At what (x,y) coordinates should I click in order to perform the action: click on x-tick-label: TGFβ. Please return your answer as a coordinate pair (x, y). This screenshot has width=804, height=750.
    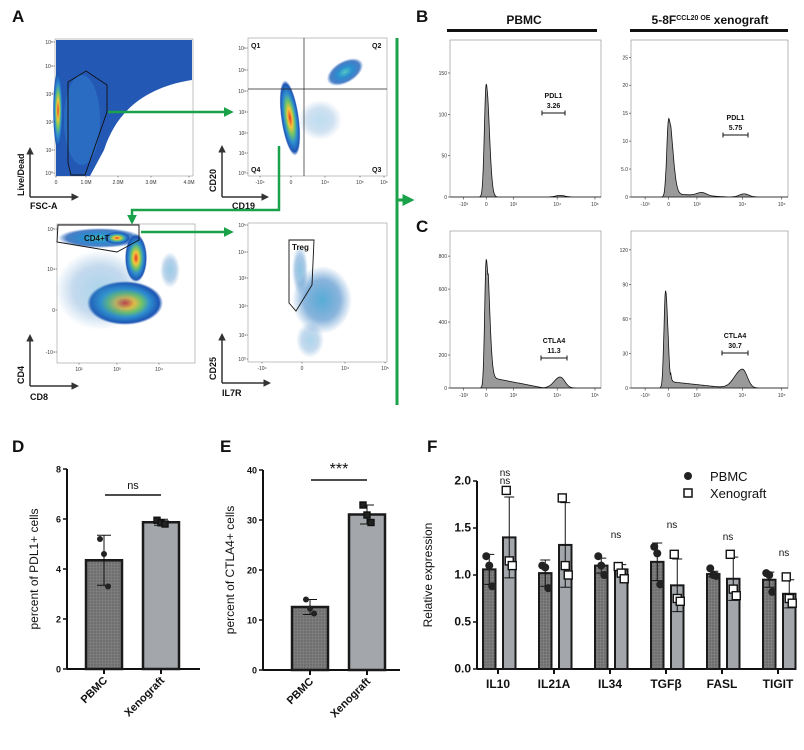
    Looking at the image, I should click on (665, 684).